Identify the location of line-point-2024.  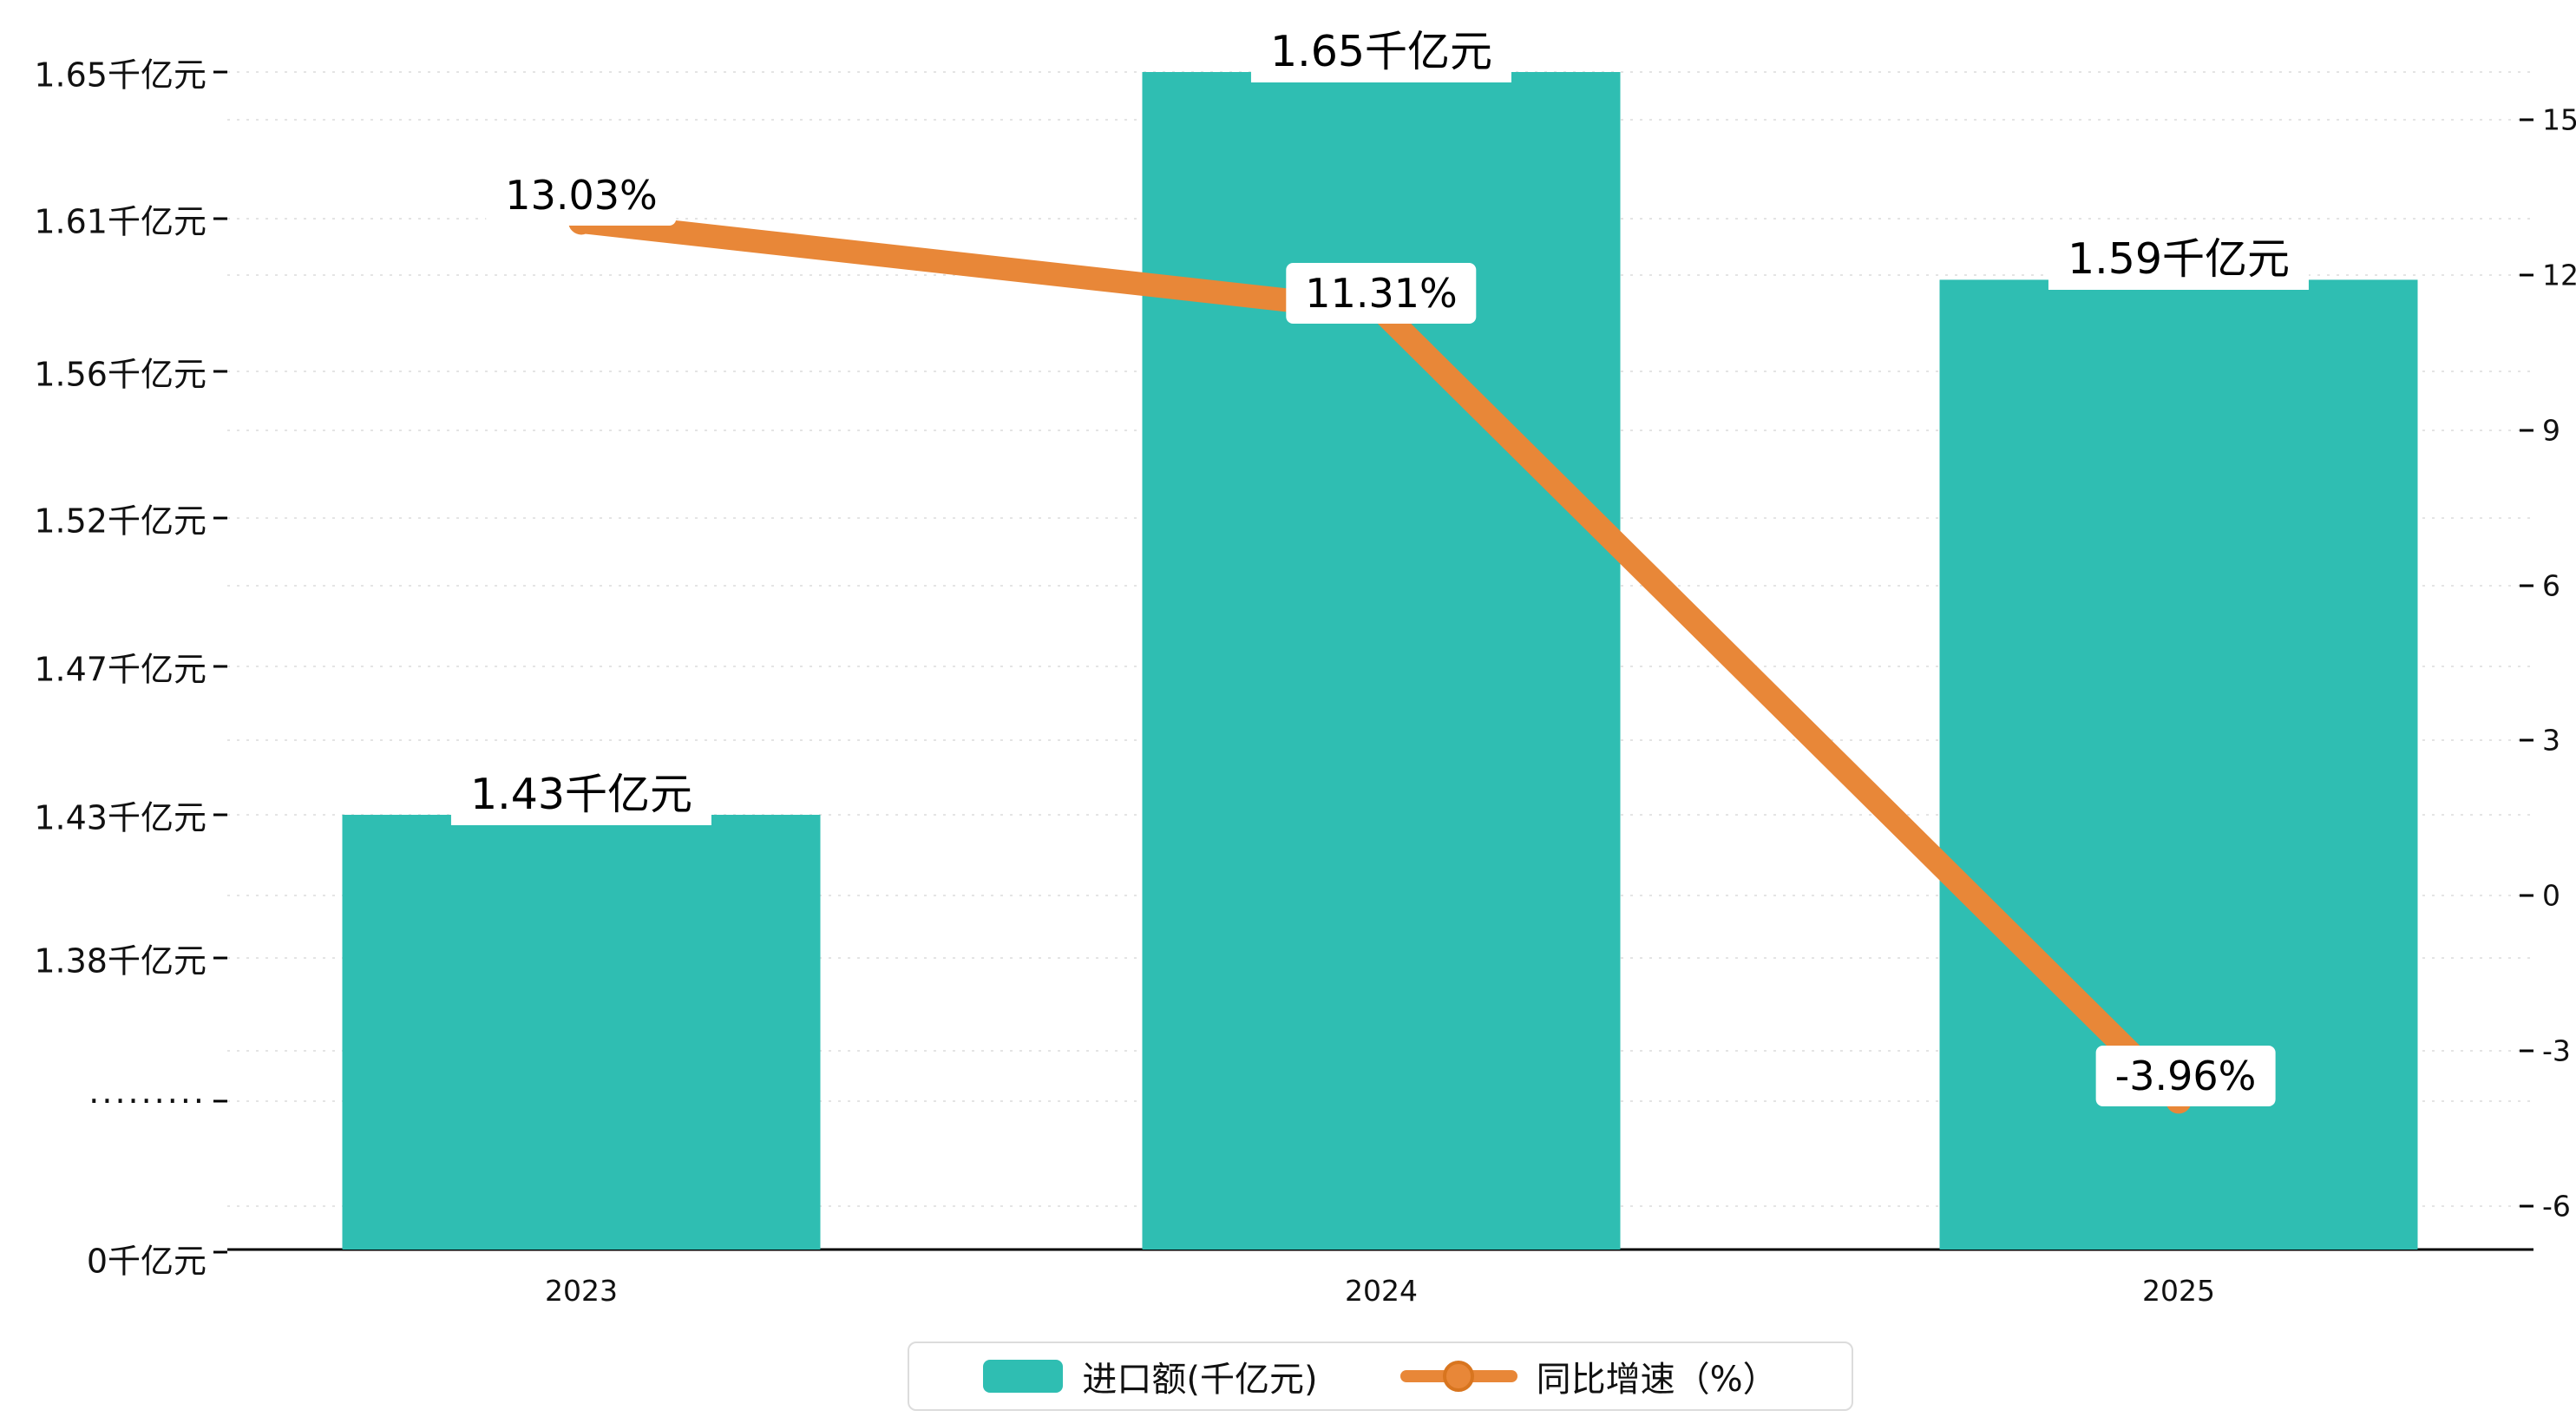
(1381, 311).